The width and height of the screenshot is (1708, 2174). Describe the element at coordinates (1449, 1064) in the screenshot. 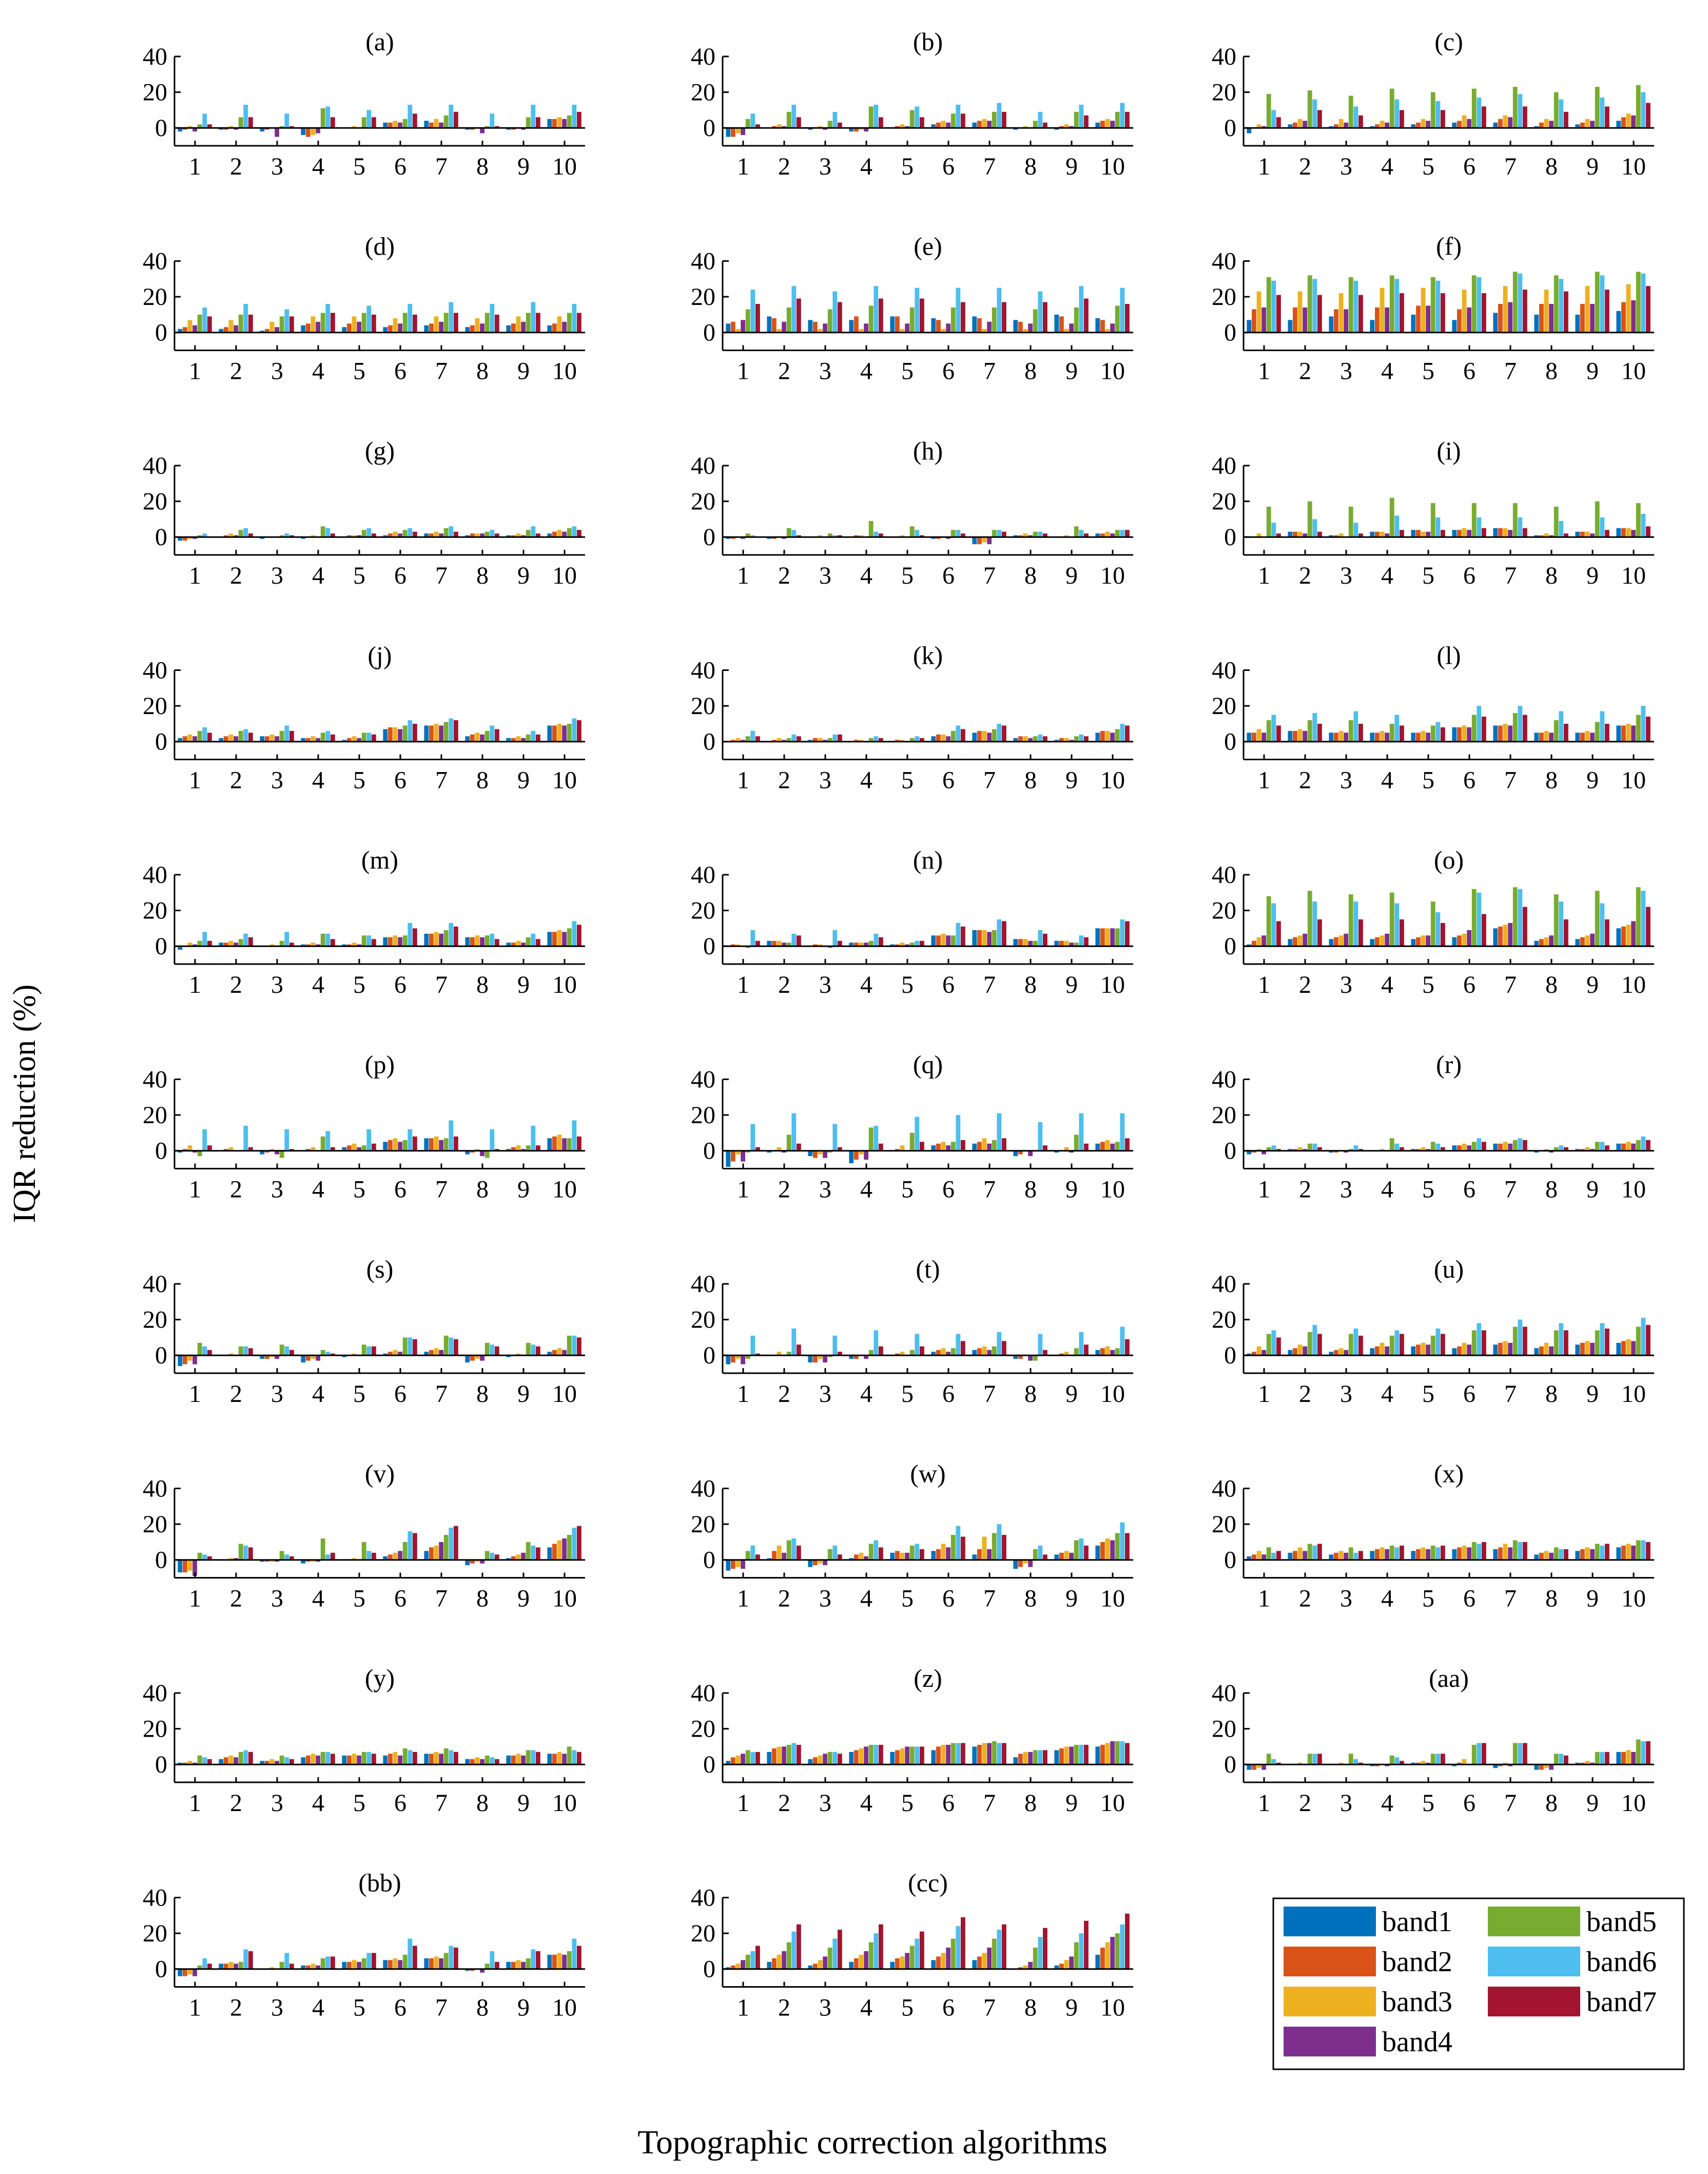

I see `panel-title: (r)` at that location.